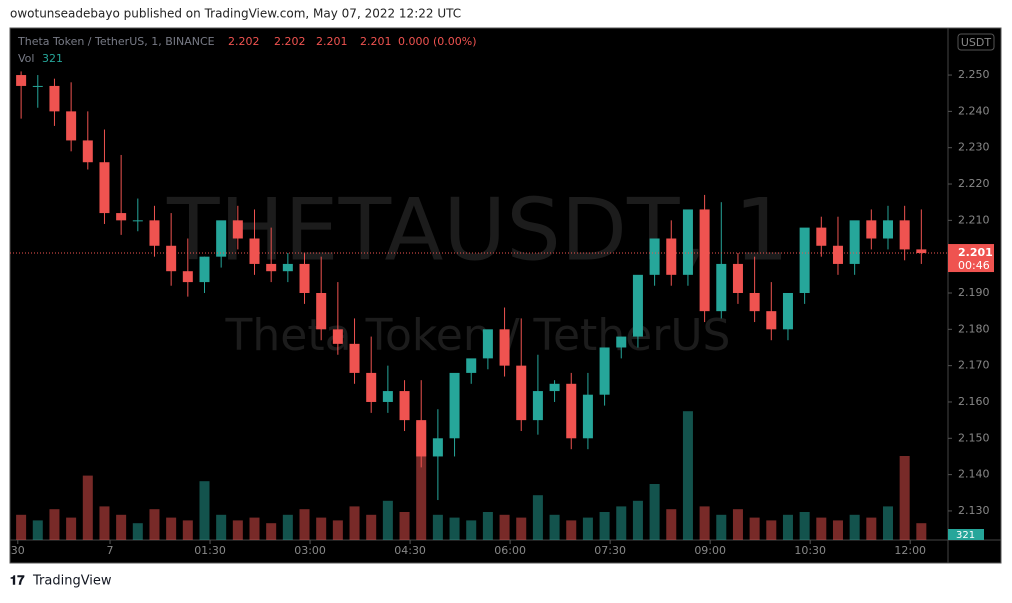 Image resolution: width=1012 pixels, height=603 pixels. Describe the element at coordinates (974, 265) in the screenshot. I see `countdown: 00:46` at that location.